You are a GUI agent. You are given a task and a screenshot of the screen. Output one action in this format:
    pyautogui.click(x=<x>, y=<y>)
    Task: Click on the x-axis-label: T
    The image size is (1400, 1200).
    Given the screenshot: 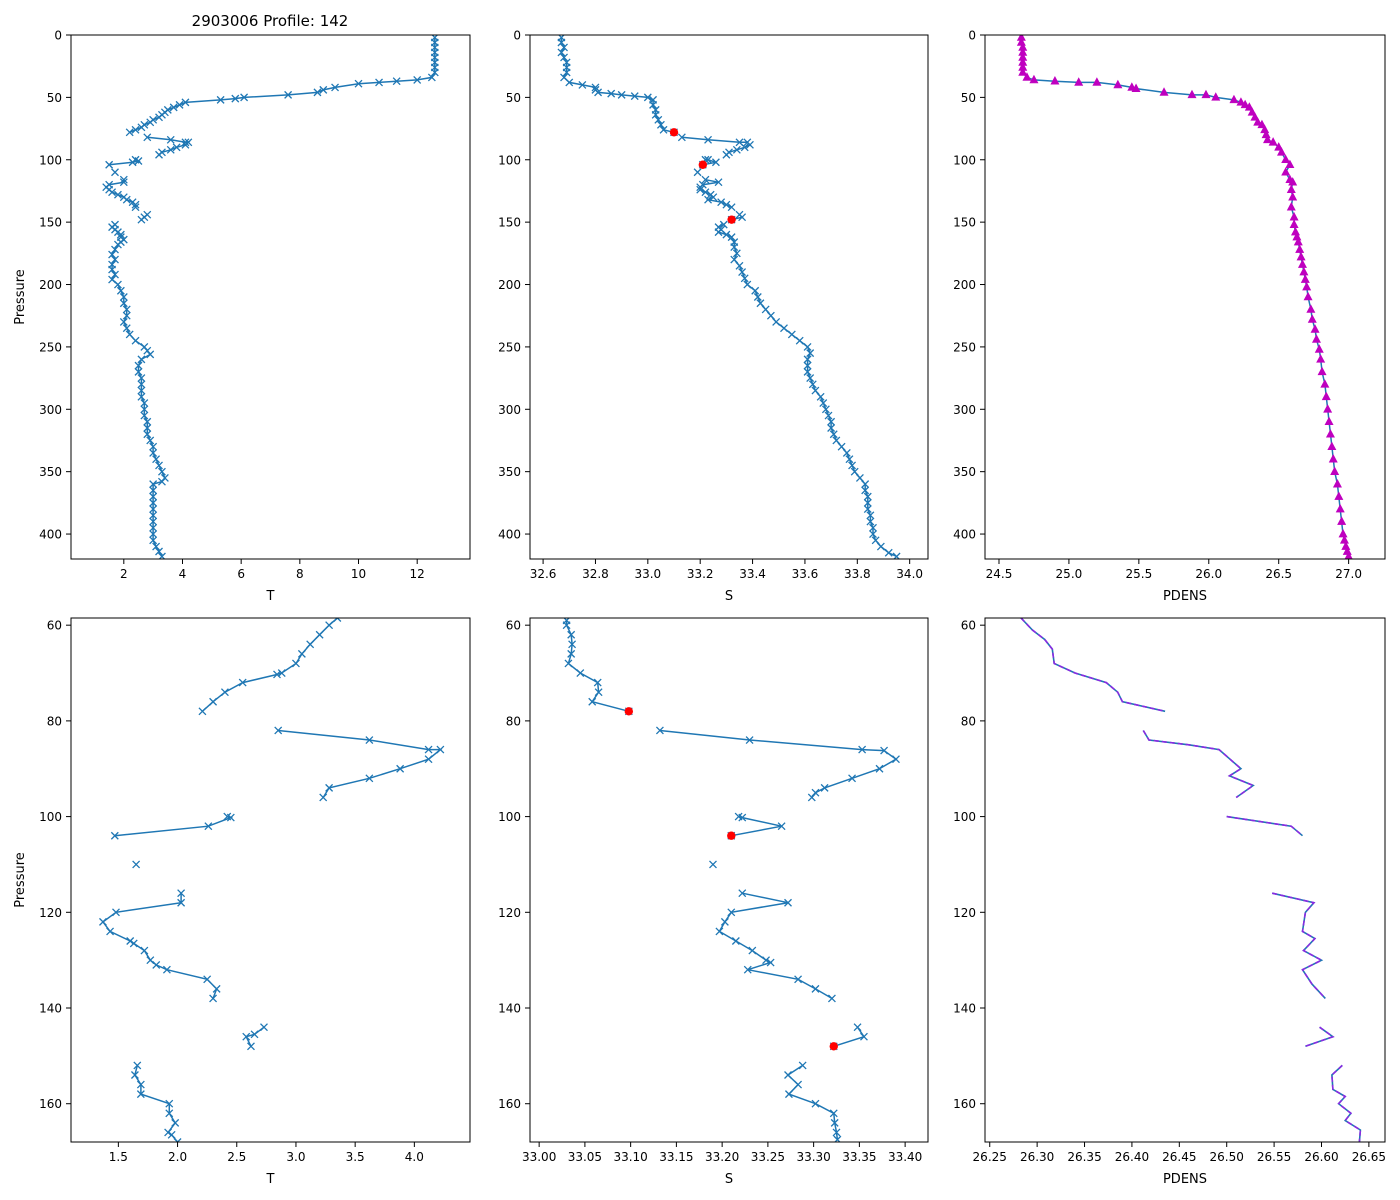 What is the action you would take?
    pyautogui.click(x=270, y=596)
    